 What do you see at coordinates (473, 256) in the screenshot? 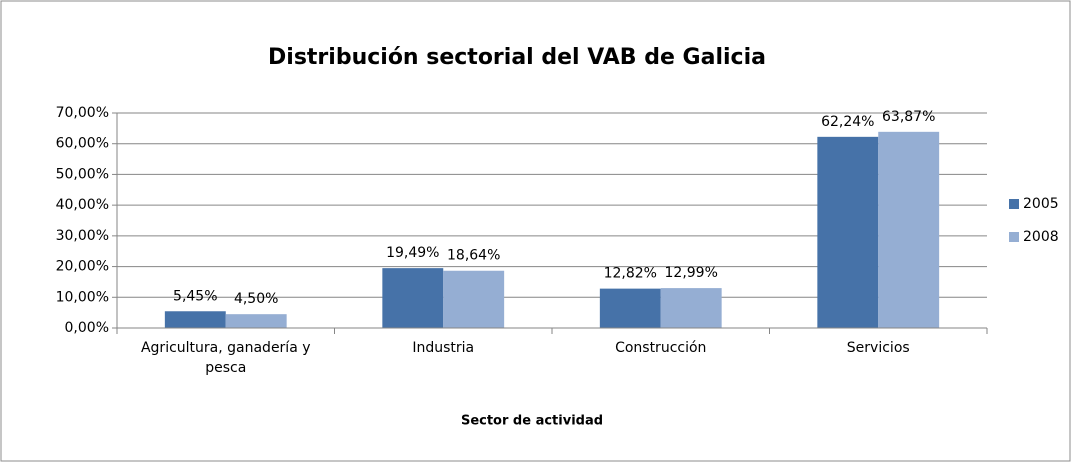
I see `value-label: 18,64%` at bounding box center [473, 256].